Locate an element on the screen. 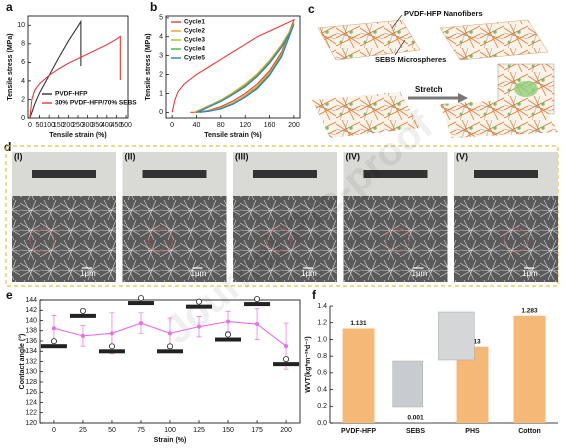 The image size is (567, 448). x-tick-label: 125 is located at coordinates (199, 430).